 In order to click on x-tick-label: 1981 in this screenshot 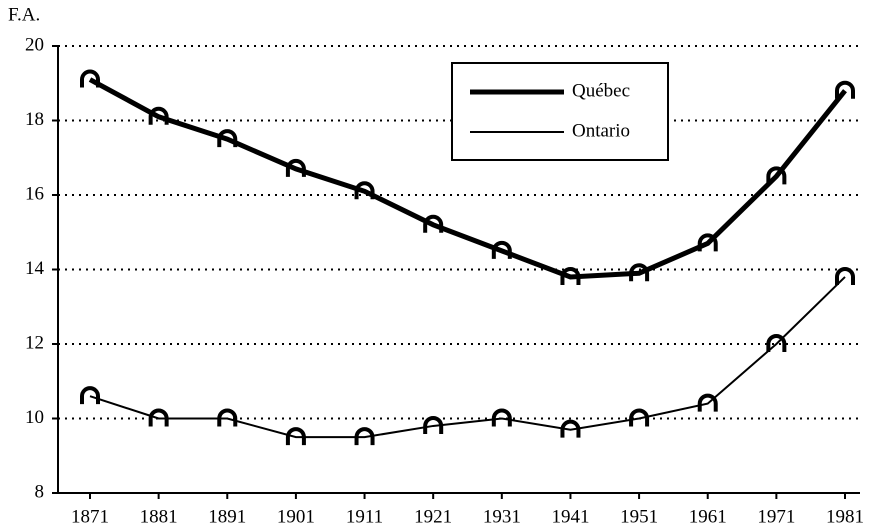, I will do `click(845, 516)`.